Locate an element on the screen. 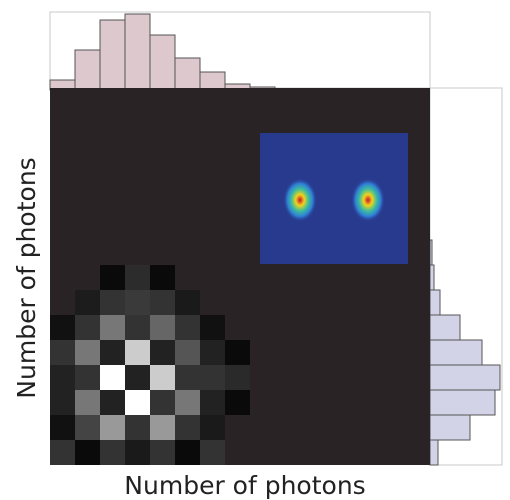  y-axis-label: Number of photons is located at coordinates (26, 277).